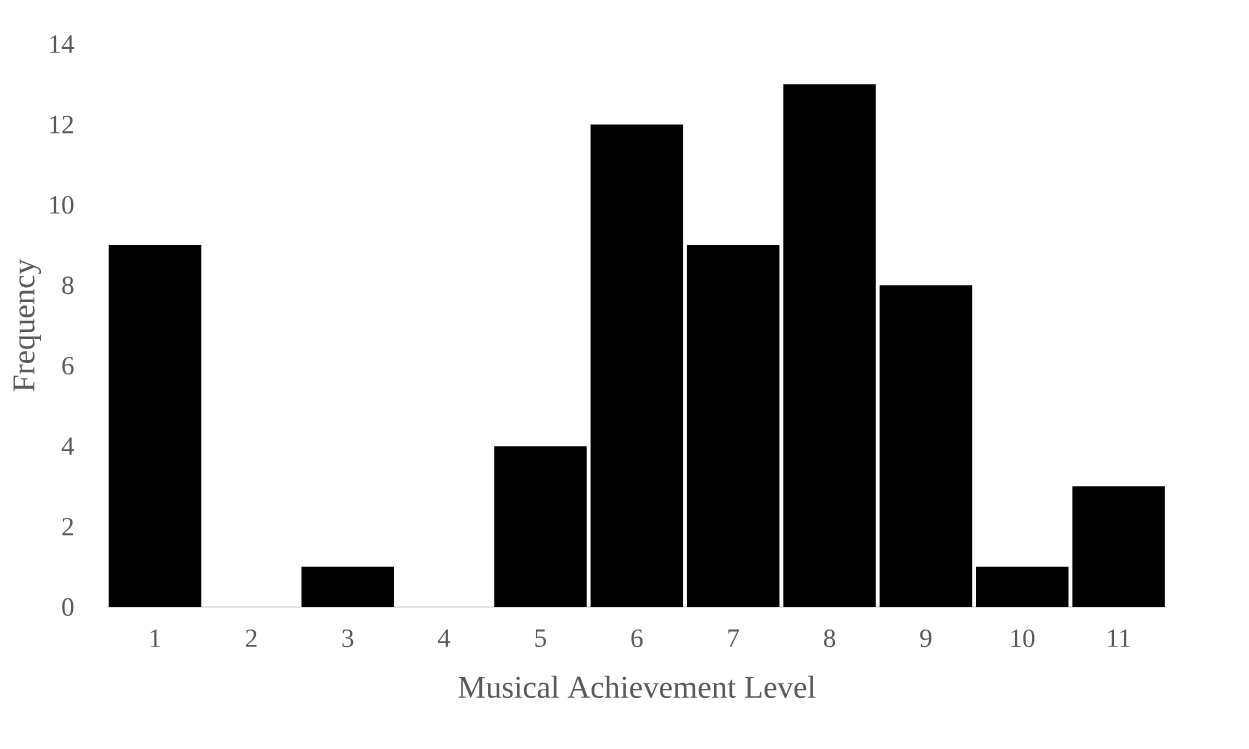 The width and height of the screenshot is (1249, 749). Describe the element at coordinates (68, 446) in the screenshot. I see `y-tick-label: 4` at that location.